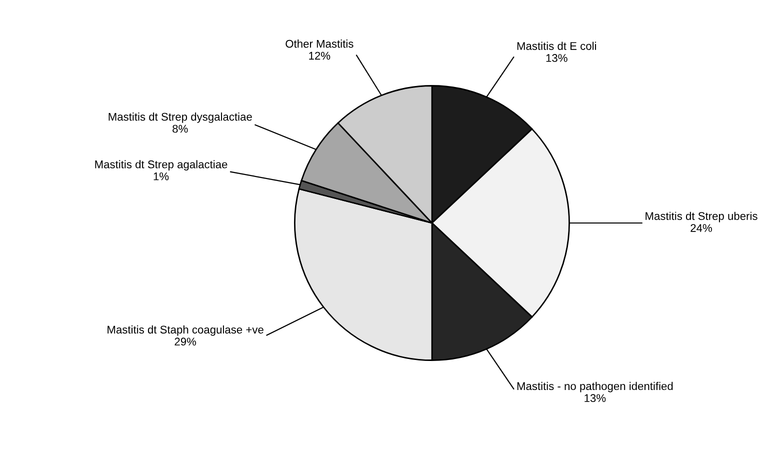  What do you see at coordinates (180, 128) in the screenshot?
I see `data-label: 8%` at bounding box center [180, 128].